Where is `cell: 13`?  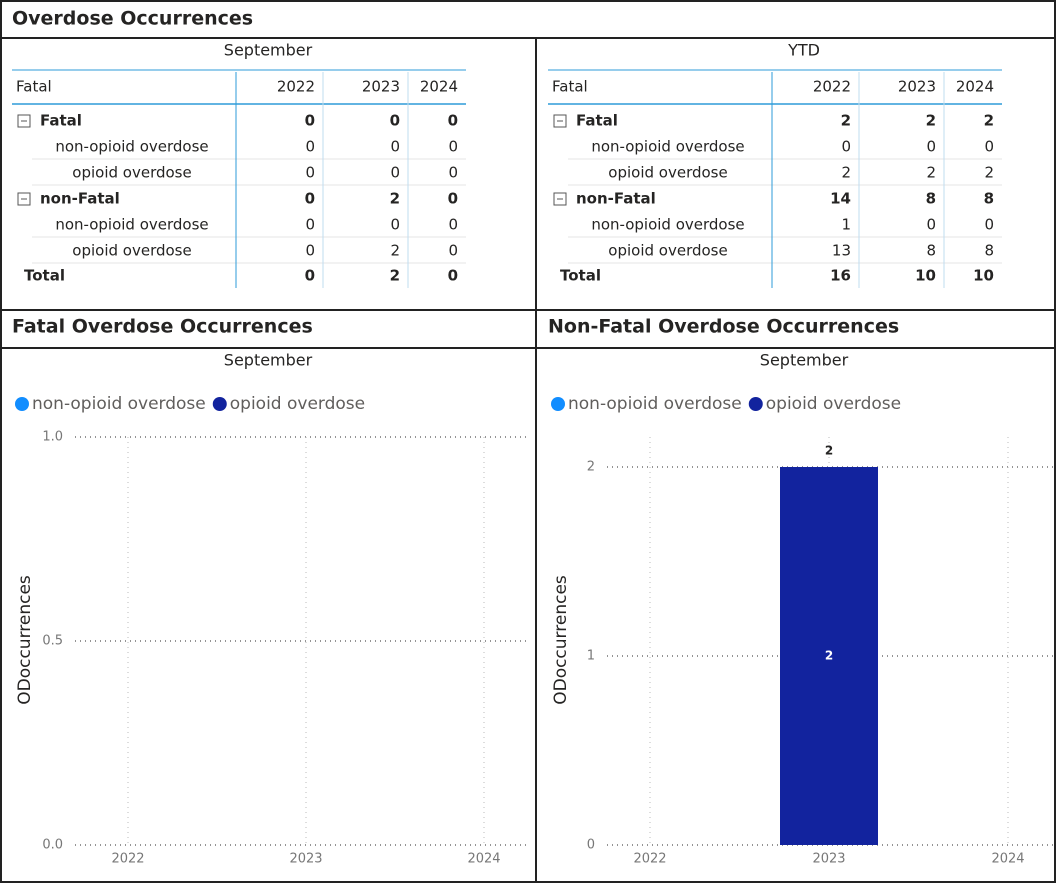 cell: 13 is located at coordinates (841, 251).